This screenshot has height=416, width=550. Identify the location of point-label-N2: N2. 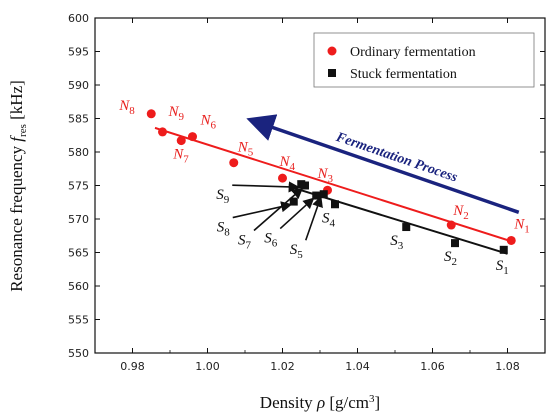
(460, 212).